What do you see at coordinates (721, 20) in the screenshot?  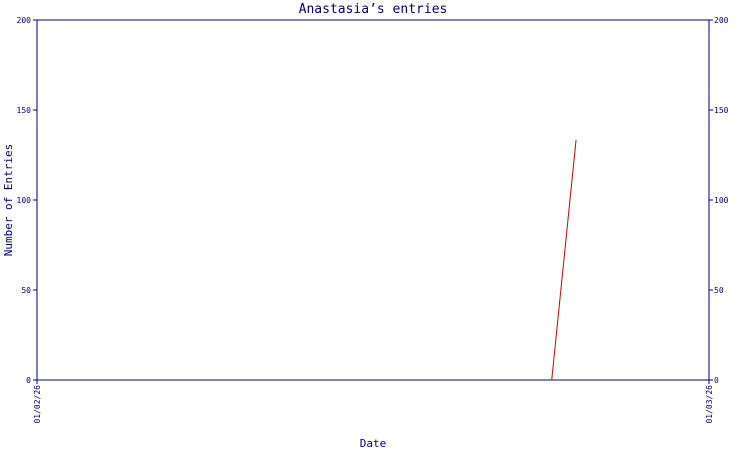 I see `y-tick-label-right: 200` at bounding box center [721, 20].